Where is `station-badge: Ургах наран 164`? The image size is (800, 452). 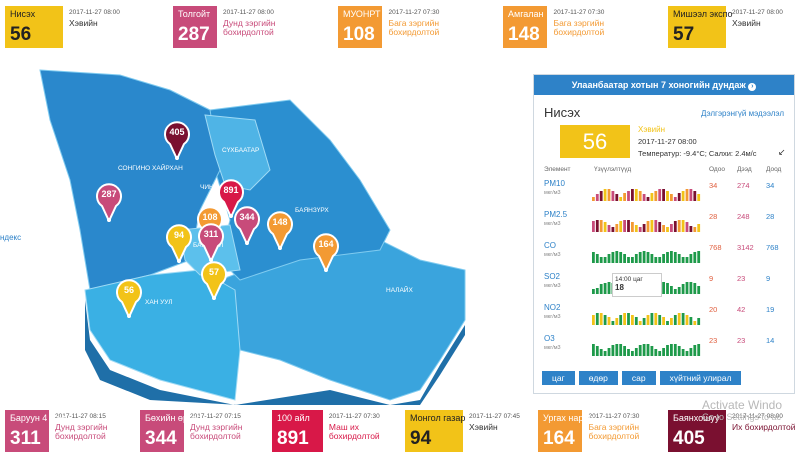 station-badge: Ургах наран 164 is located at coordinates (565, 431).